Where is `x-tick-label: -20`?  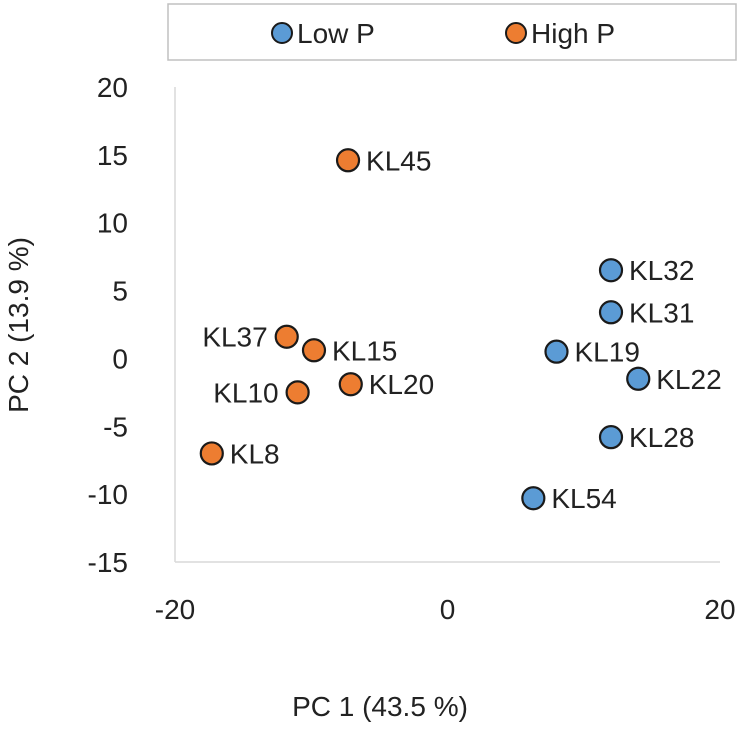 x-tick-label: -20 is located at coordinates (175, 609).